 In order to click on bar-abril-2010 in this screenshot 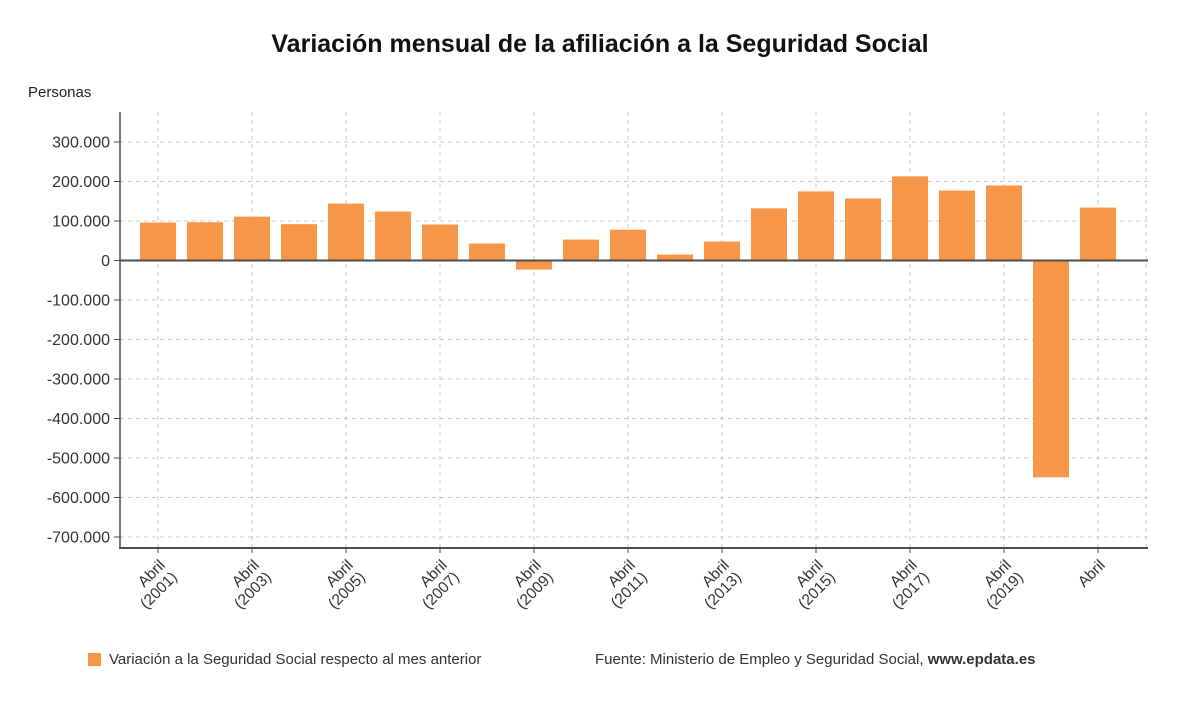, I will do `click(581, 250)`.